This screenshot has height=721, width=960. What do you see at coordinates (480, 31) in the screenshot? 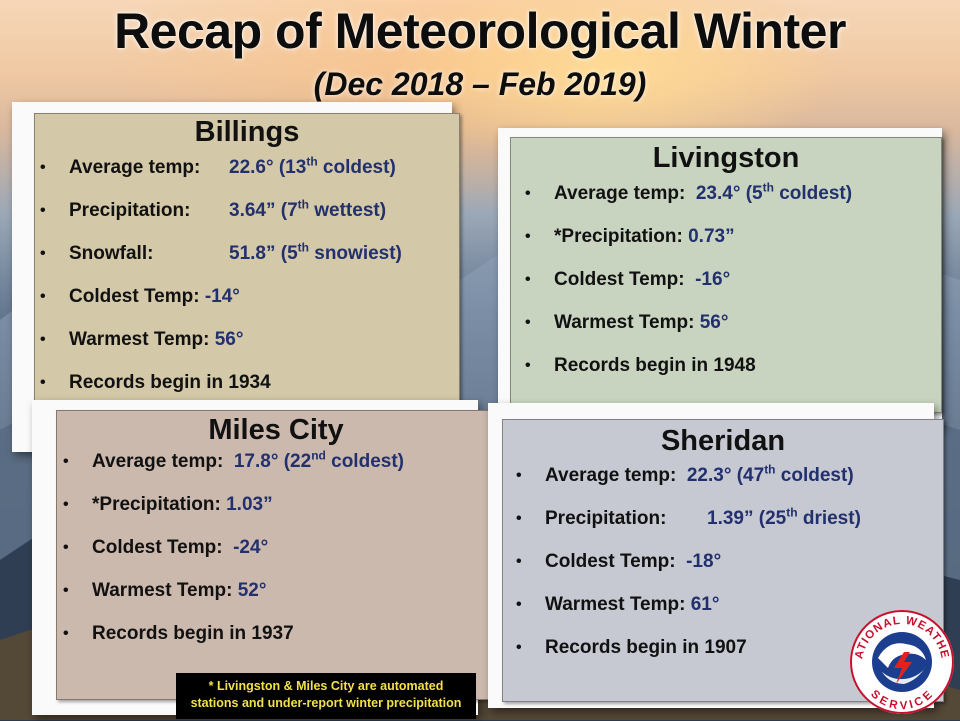
I see `page-title: Recap of Meteorological Winter` at bounding box center [480, 31].